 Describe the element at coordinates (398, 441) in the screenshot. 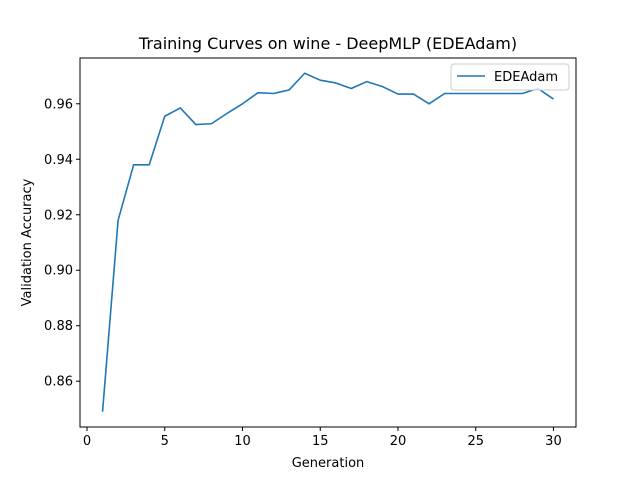

I see `x-tick-label: 20` at that location.